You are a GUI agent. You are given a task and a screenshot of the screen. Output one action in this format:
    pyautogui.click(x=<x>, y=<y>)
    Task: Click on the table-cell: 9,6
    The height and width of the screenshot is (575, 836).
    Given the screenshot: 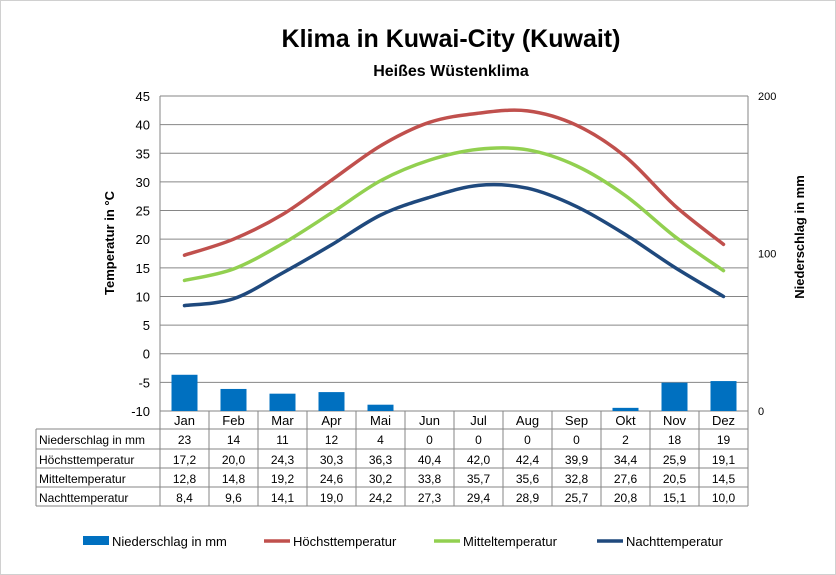 What is the action you would take?
    pyautogui.click(x=233, y=498)
    